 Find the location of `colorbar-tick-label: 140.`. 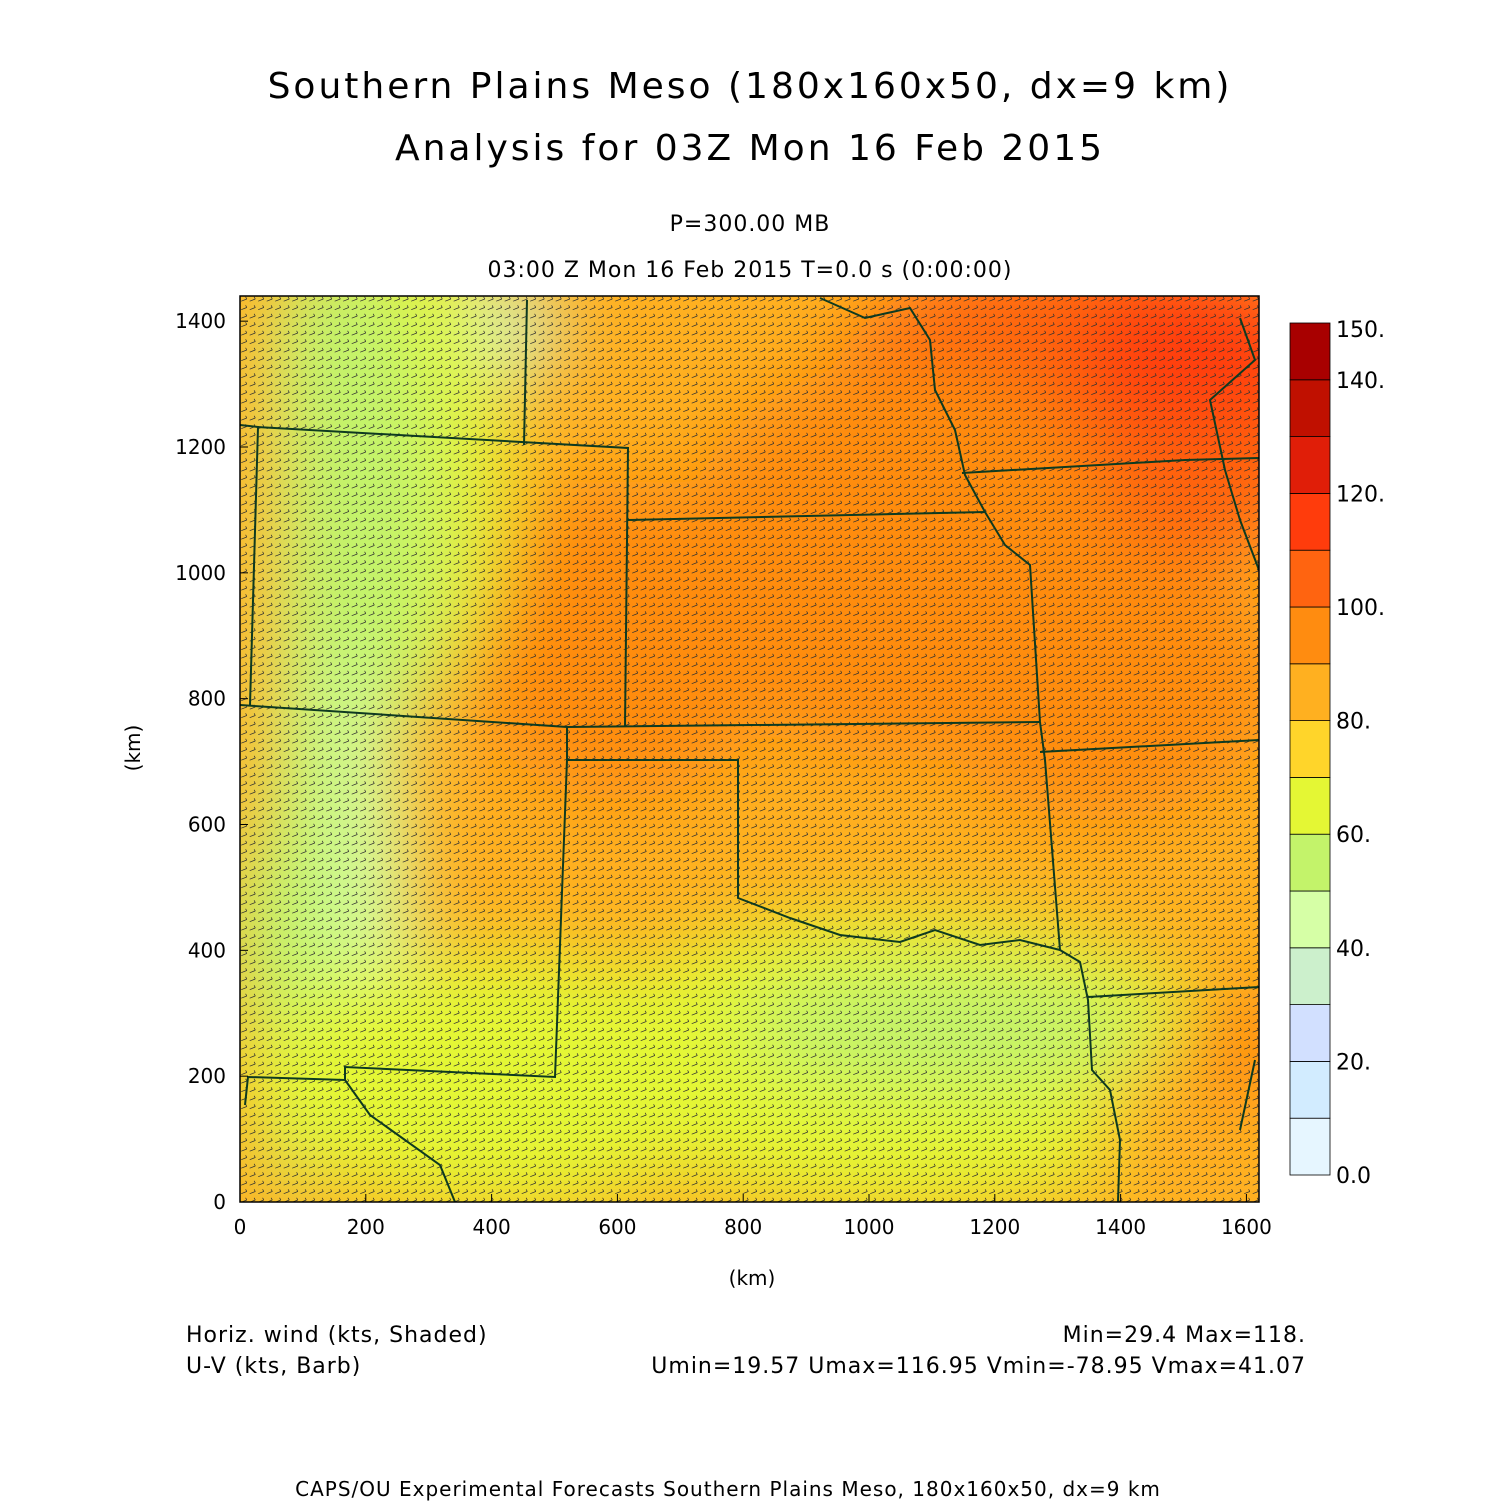

colorbar-tick-label: 140. is located at coordinates (1360, 381).